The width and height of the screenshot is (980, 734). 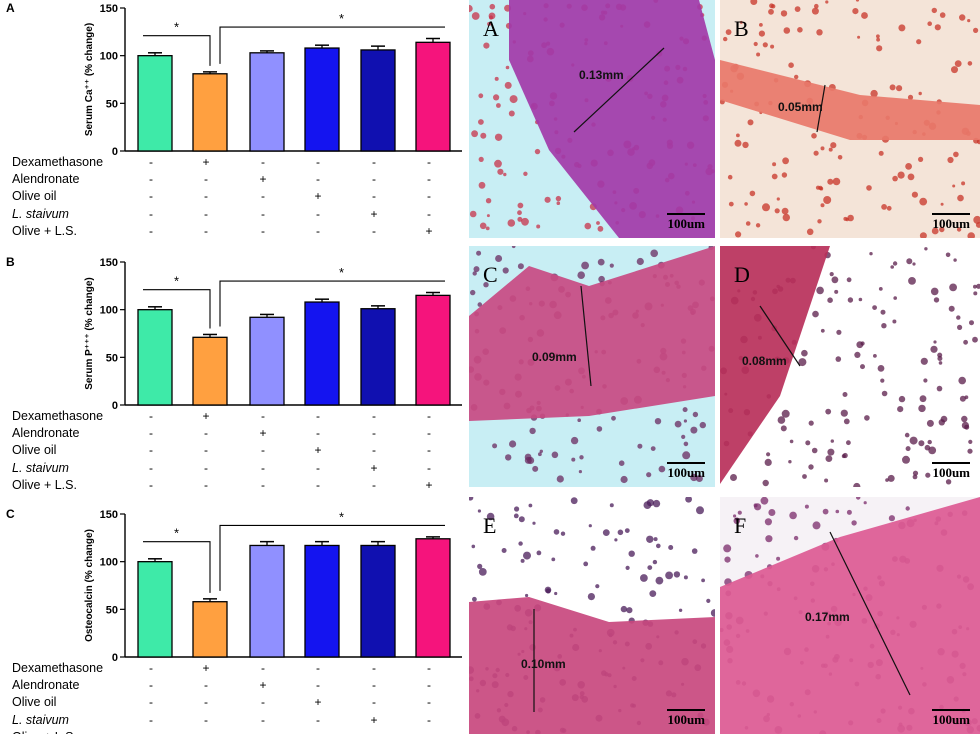 I want to click on thickness-measurement: 0.13mm, so click(x=601, y=75).